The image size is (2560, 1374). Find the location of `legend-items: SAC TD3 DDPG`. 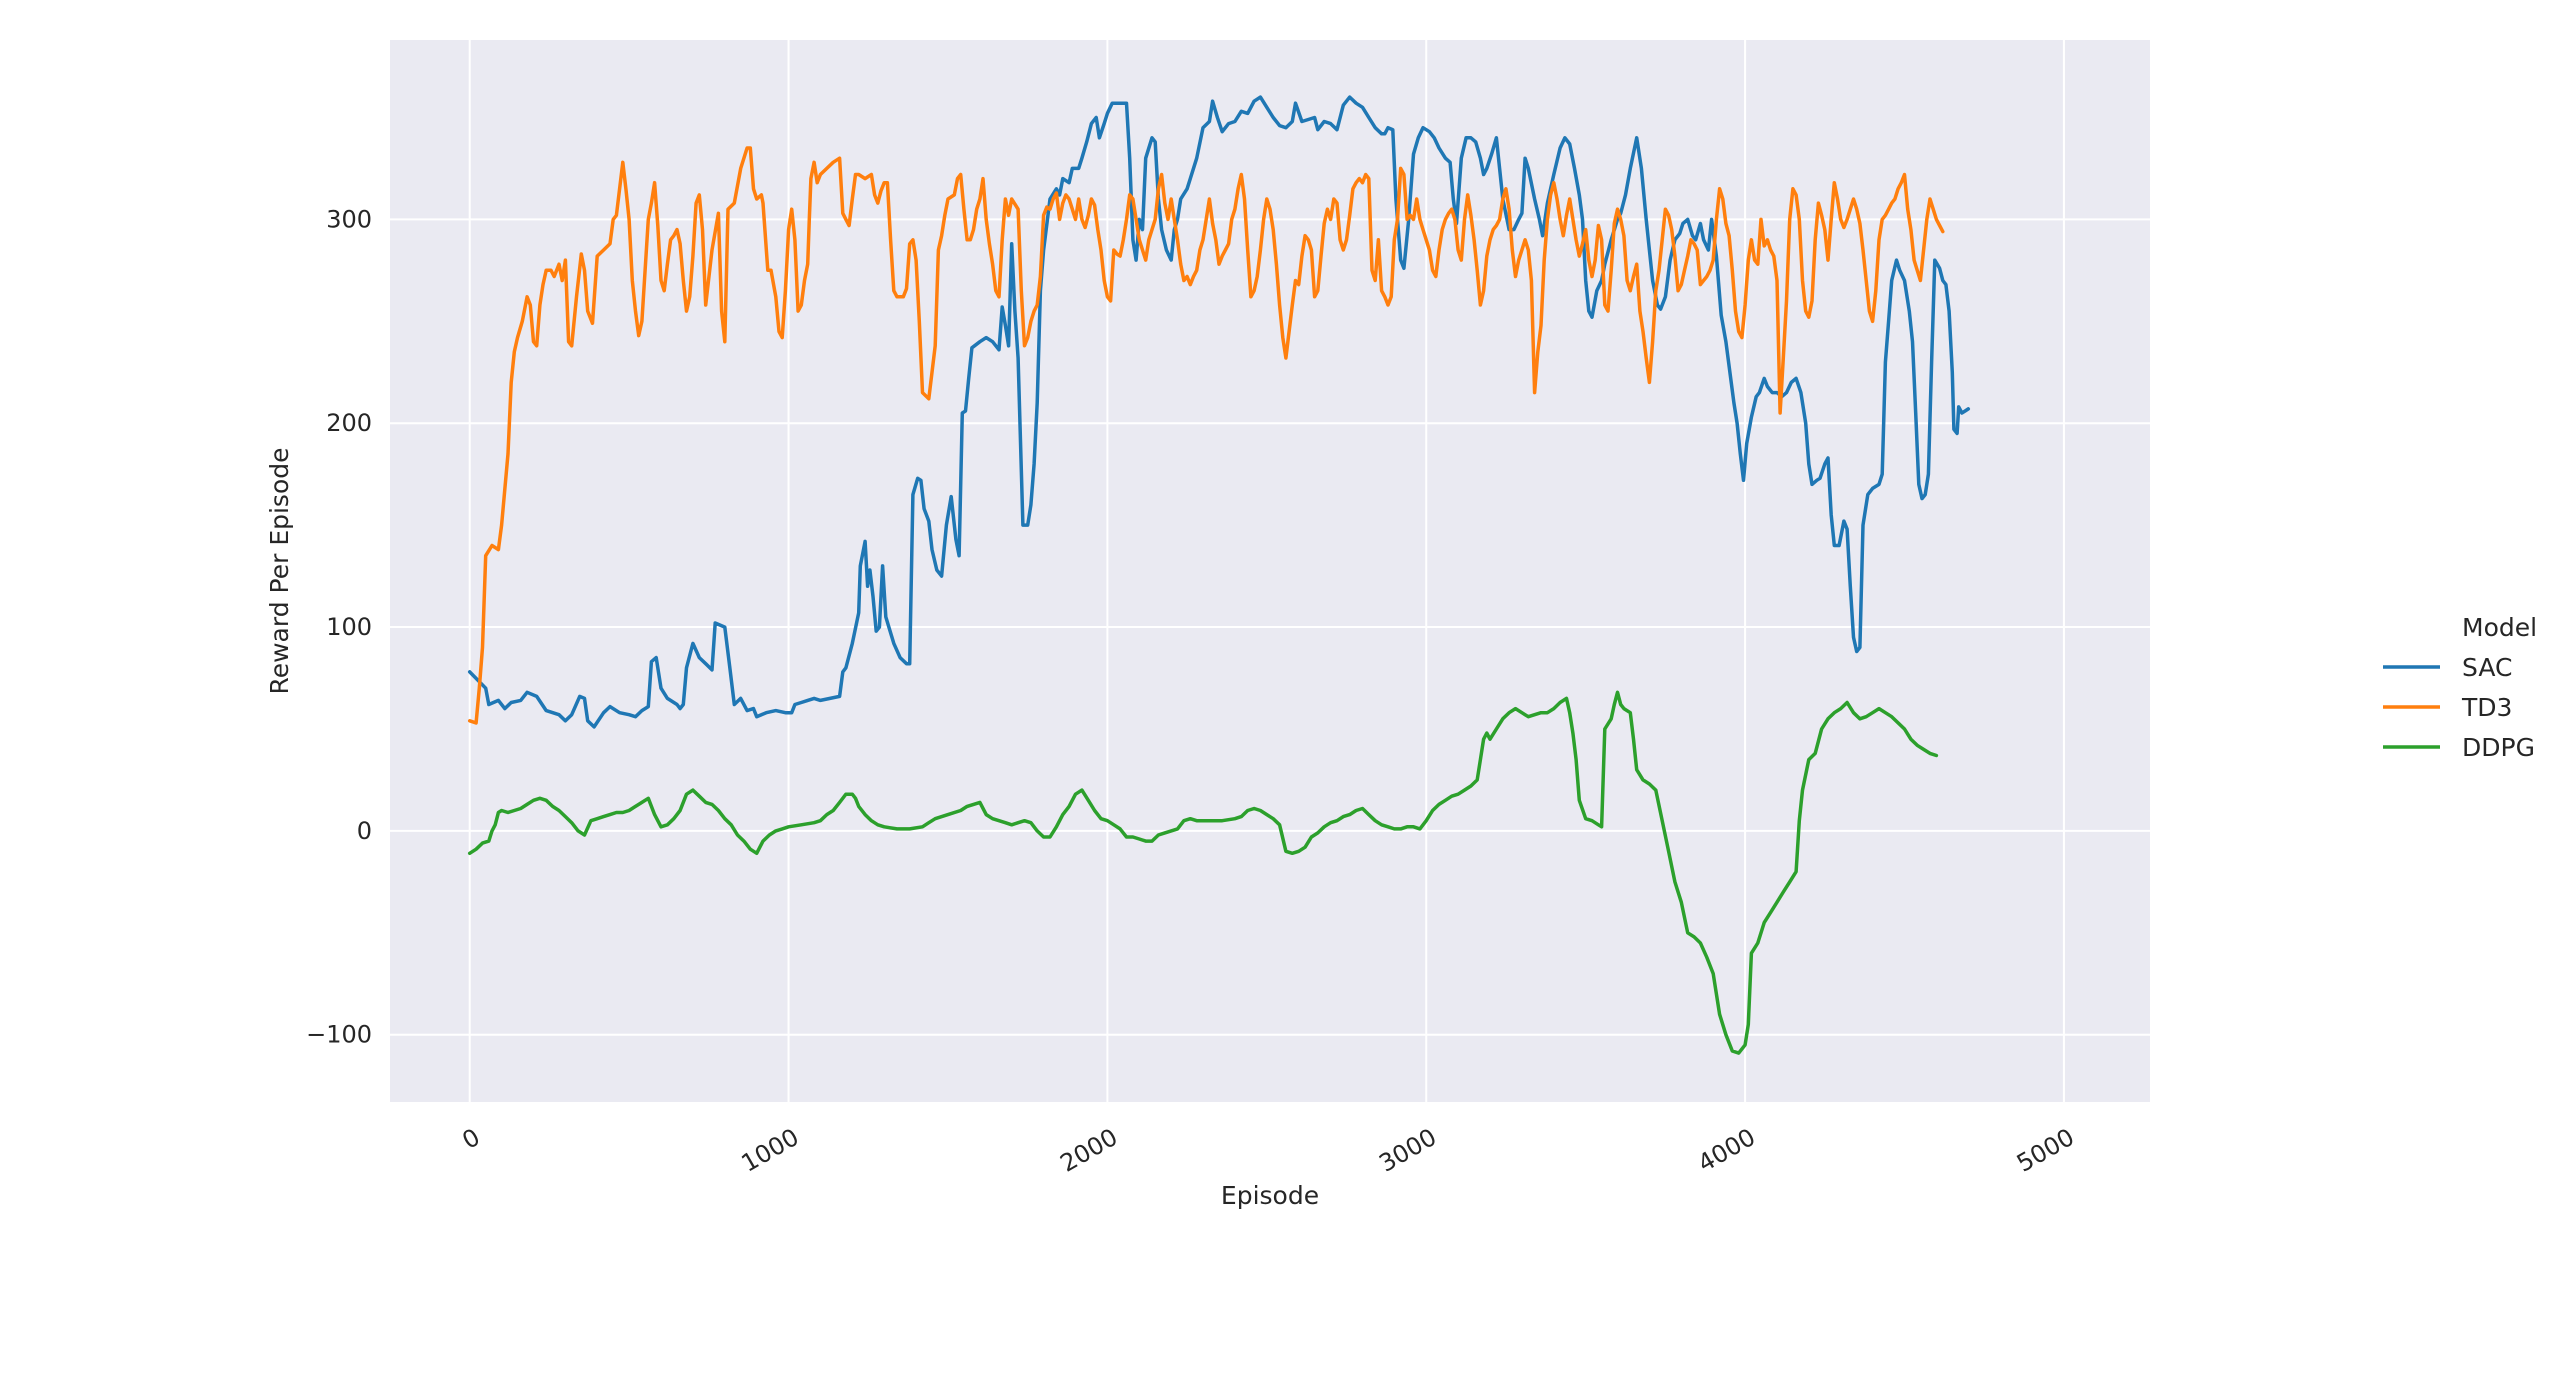

legend-items: SAC TD3 DDPG is located at coordinates (2459, 707).